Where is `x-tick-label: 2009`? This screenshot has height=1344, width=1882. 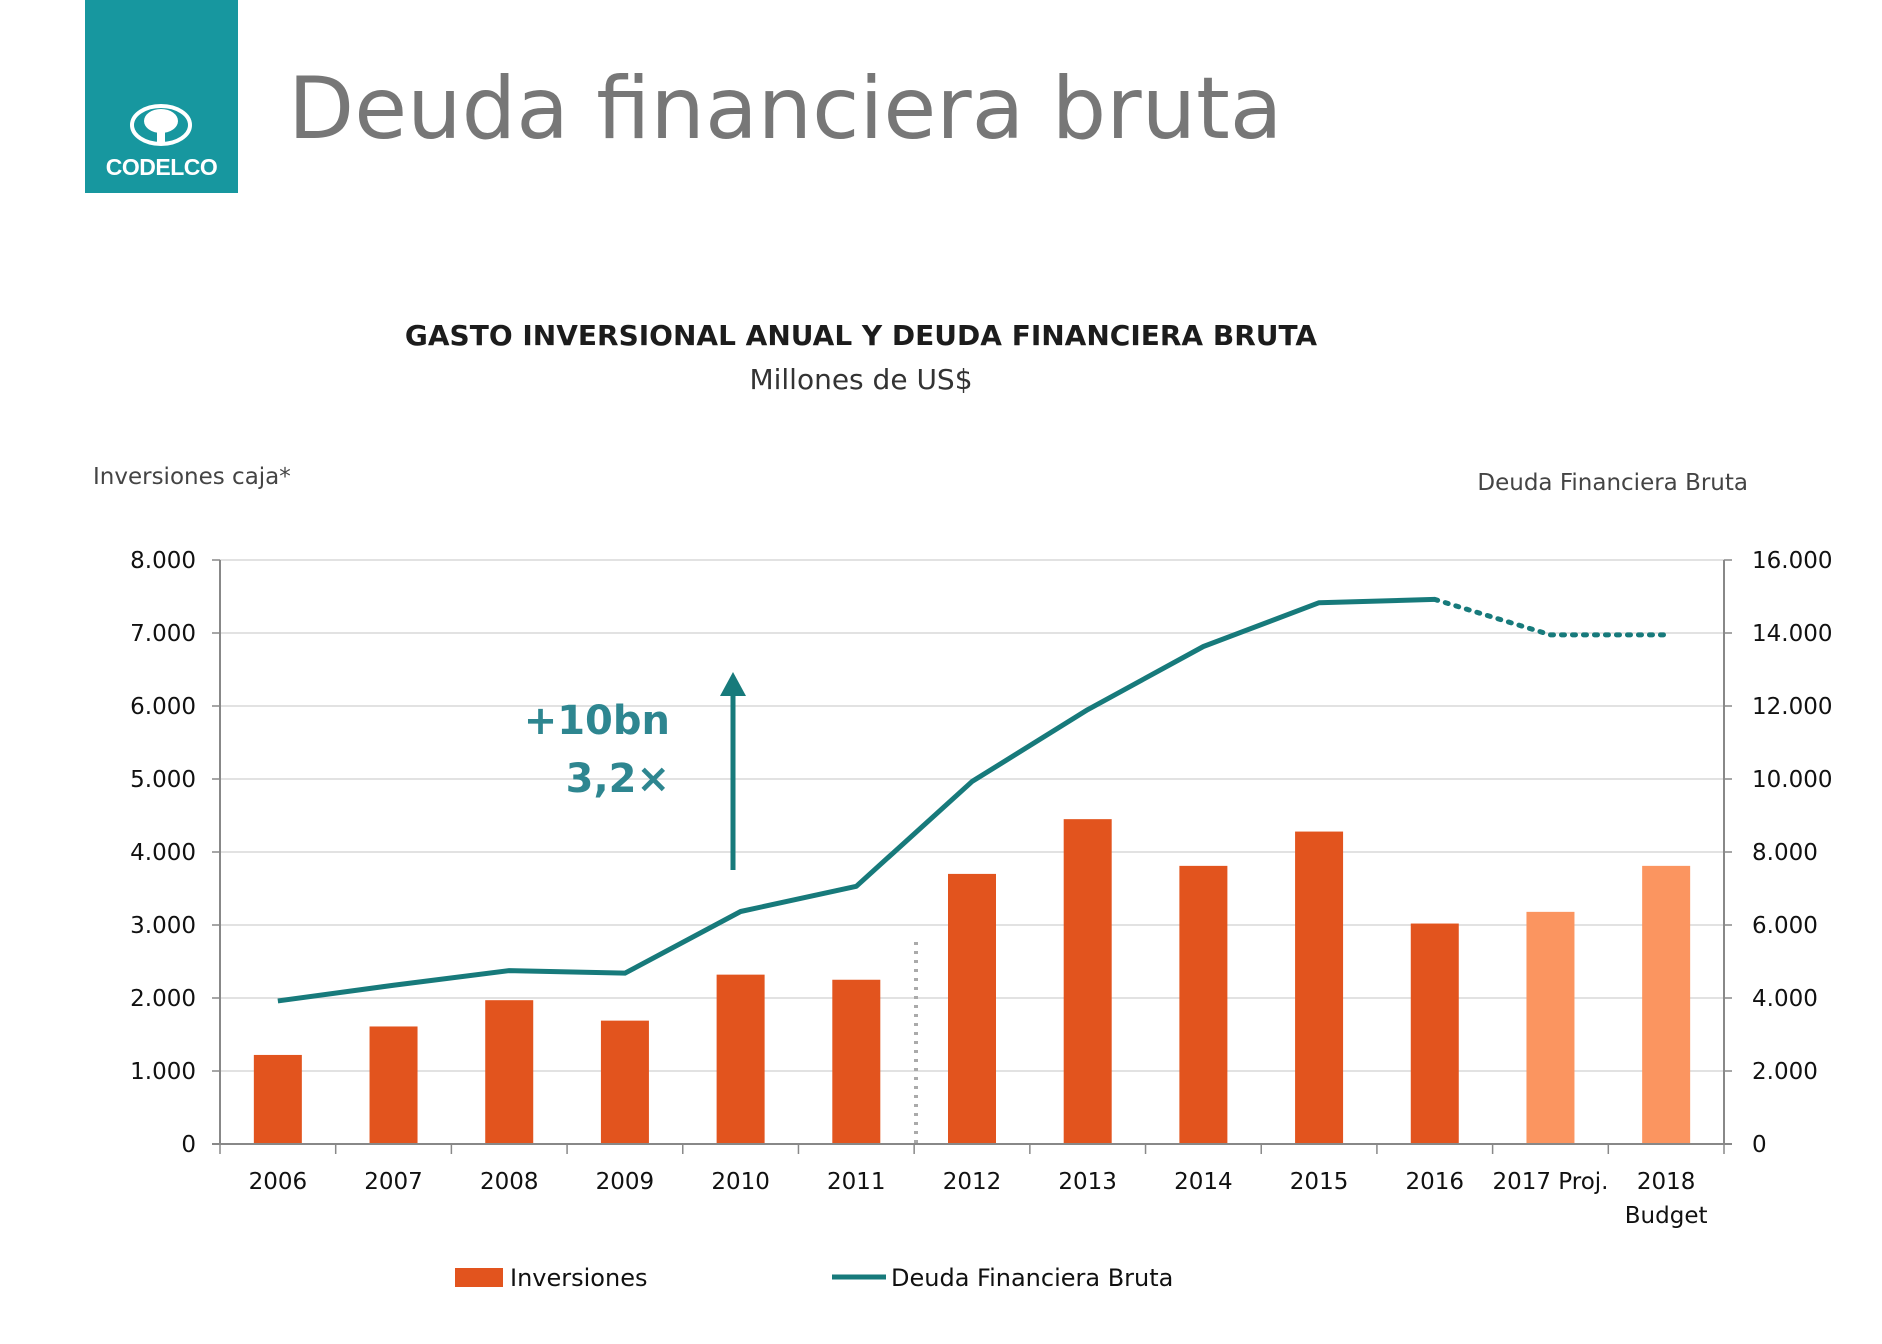 x-tick-label: 2009 is located at coordinates (625, 1182).